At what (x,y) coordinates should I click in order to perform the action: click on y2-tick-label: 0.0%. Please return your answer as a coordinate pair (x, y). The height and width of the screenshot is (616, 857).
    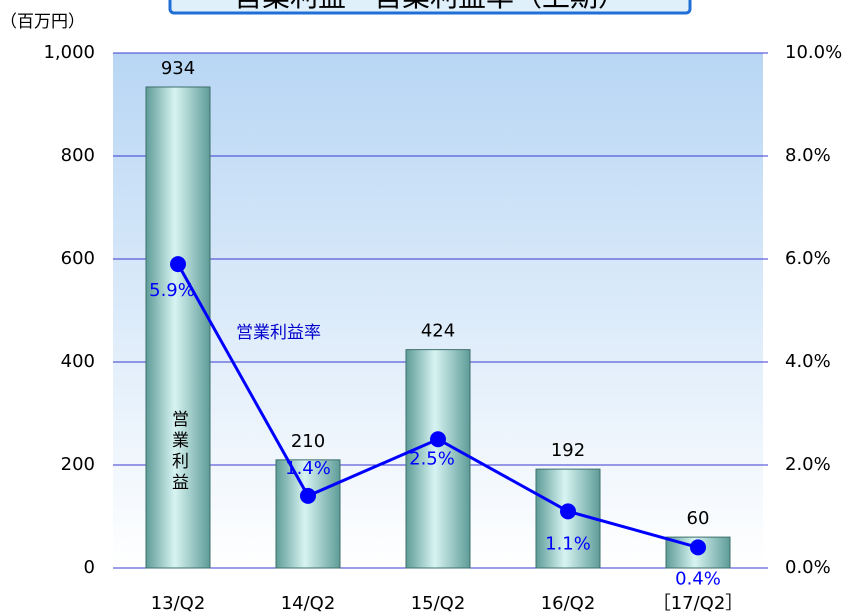
    Looking at the image, I should click on (808, 567).